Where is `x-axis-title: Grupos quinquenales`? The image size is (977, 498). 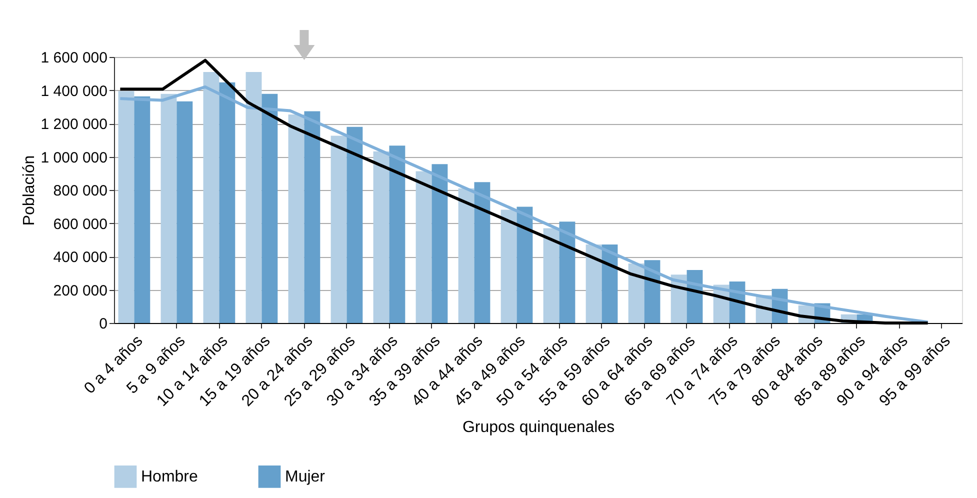 x-axis-title: Grupos quinquenales is located at coordinates (538, 427).